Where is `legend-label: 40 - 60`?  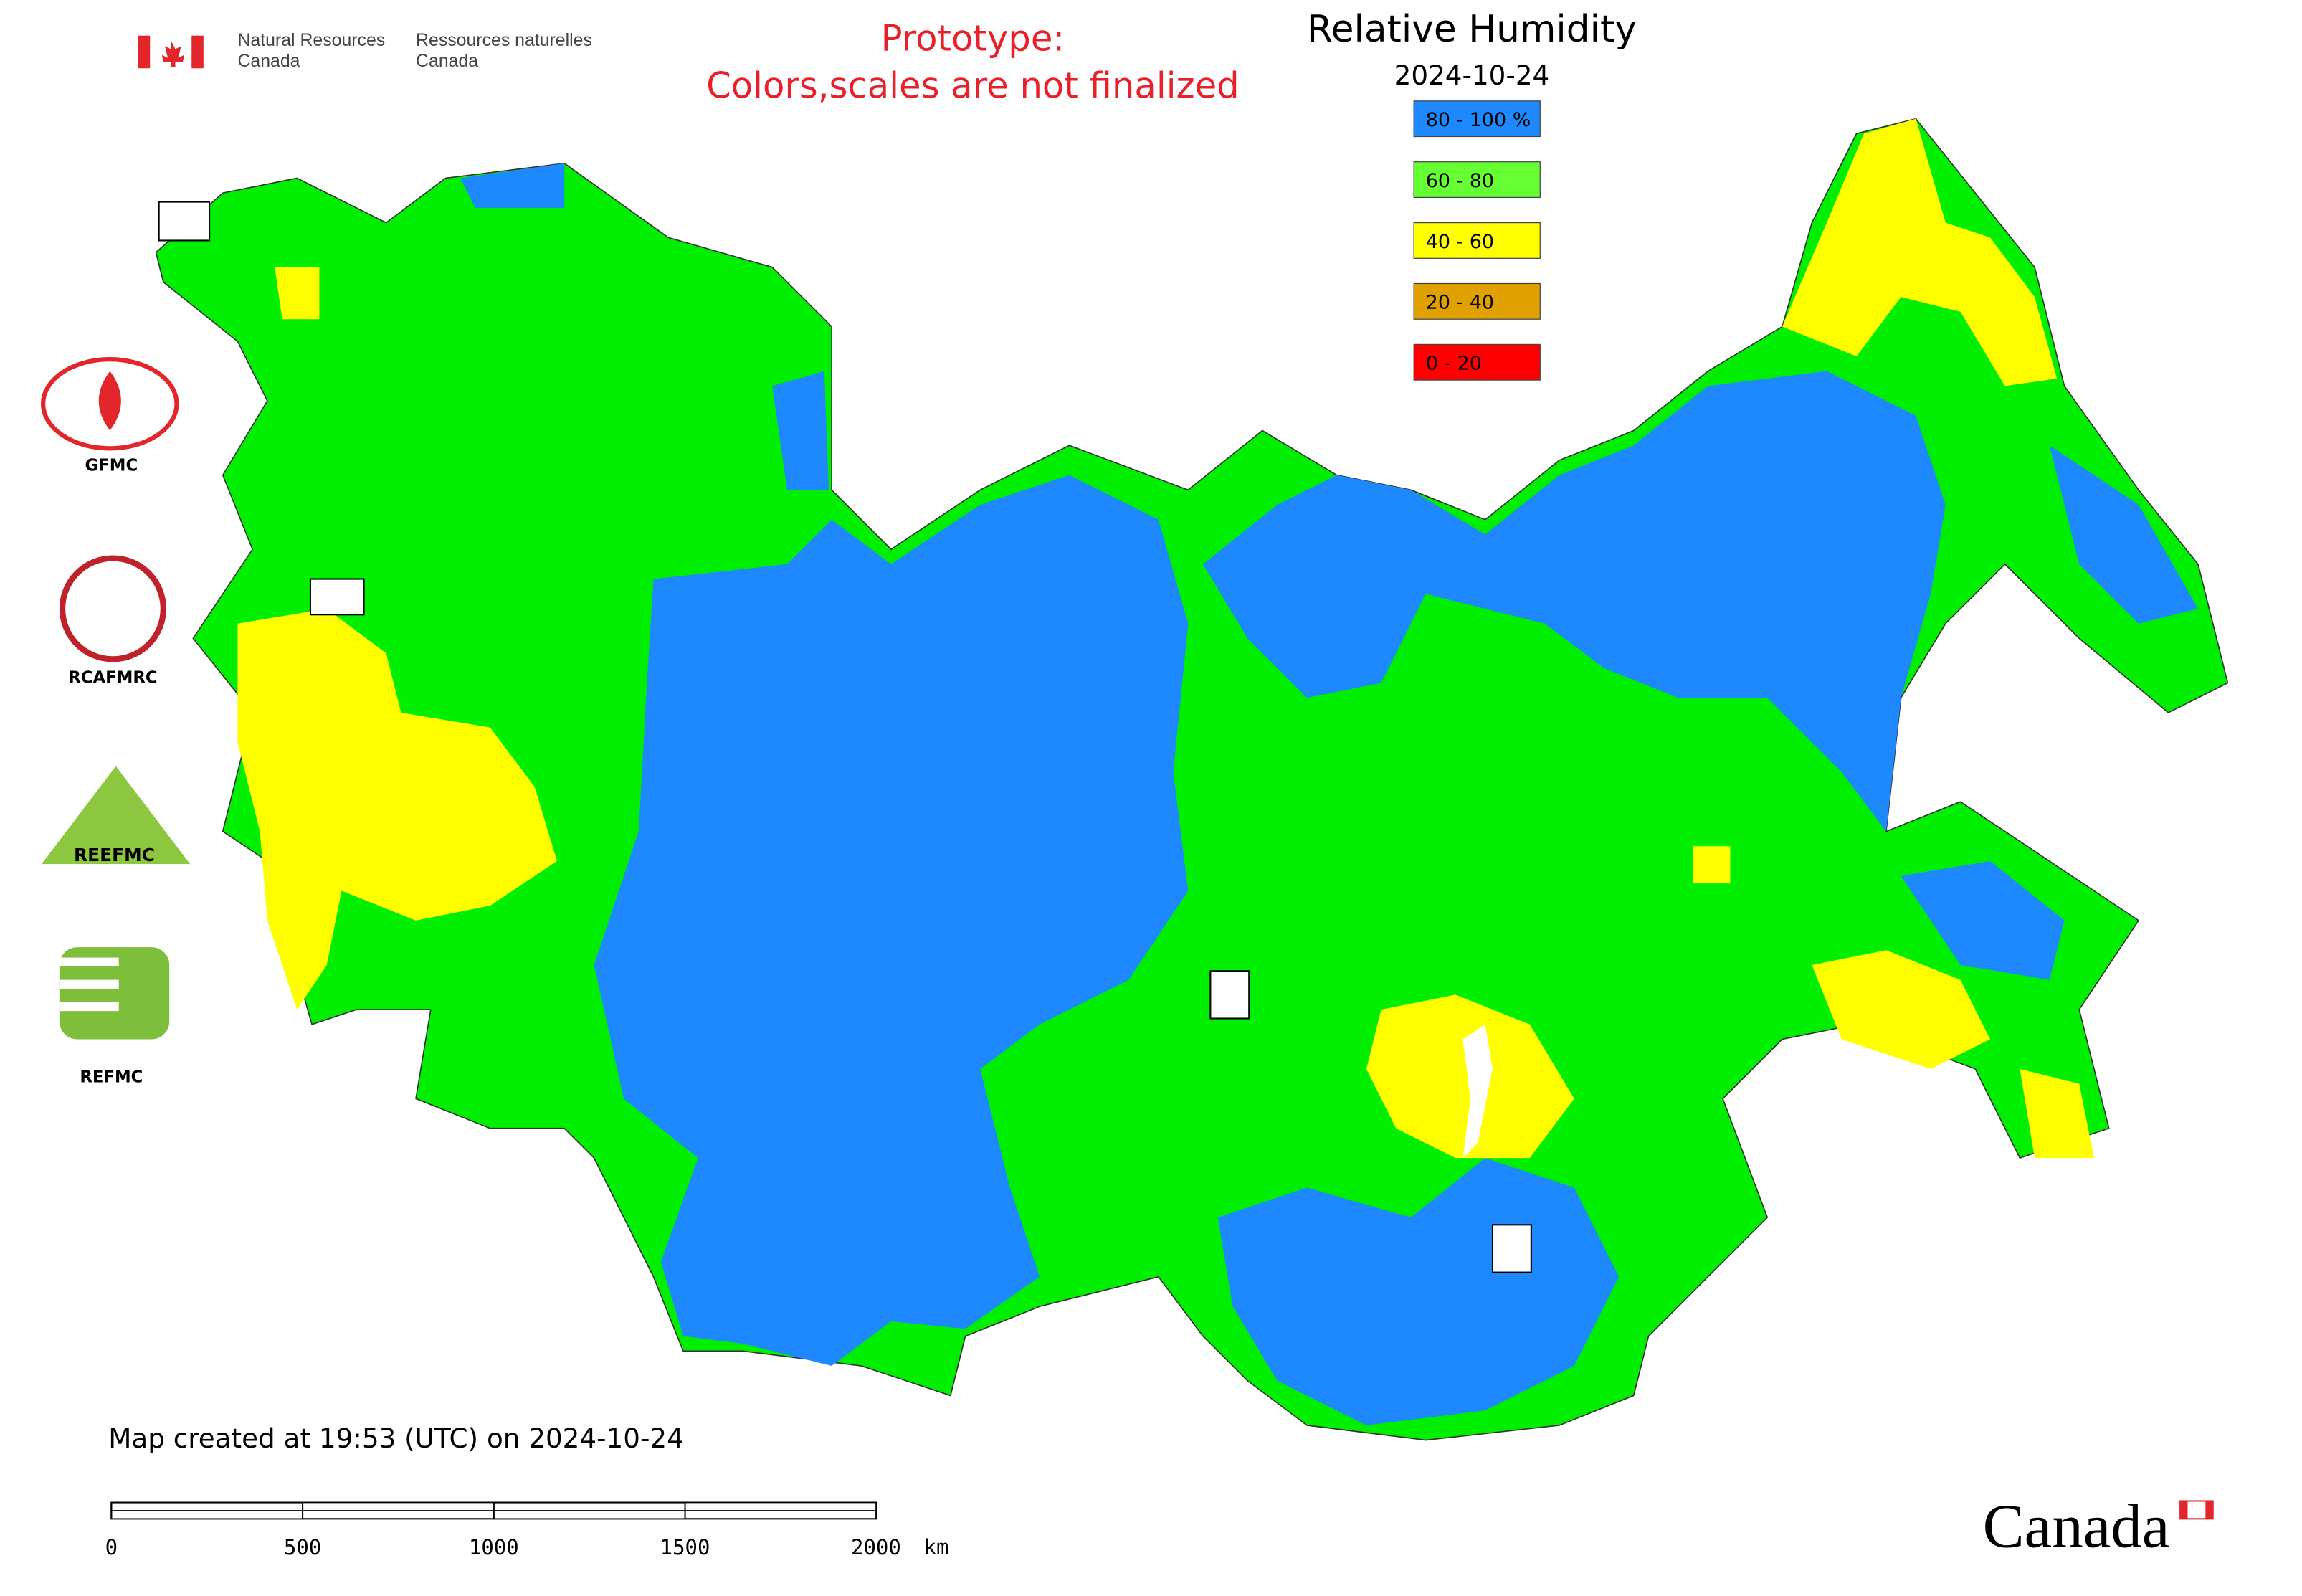
legend-label: 40 - 60 is located at coordinates (1460, 242).